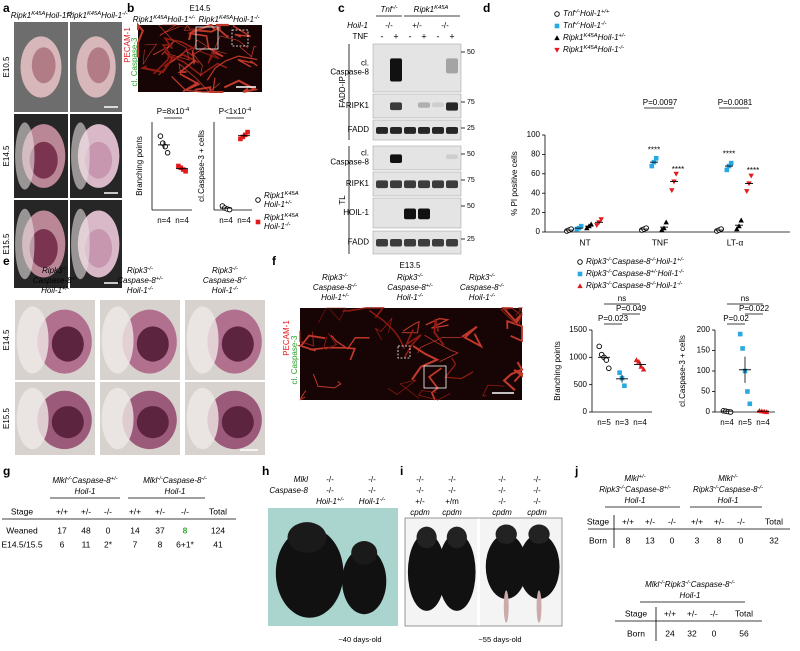 Image resolution: width=800 pixels, height=651 pixels. I want to click on row-header: Hoil-1, so click(357, 25).